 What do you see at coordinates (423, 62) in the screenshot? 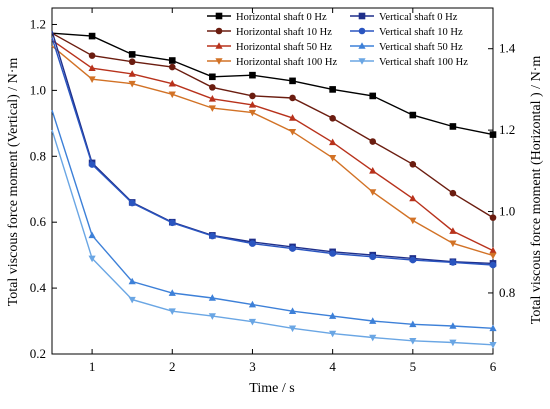
I see `legend-label: Vertical shaft 100 Hz` at bounding box center [423, 62].